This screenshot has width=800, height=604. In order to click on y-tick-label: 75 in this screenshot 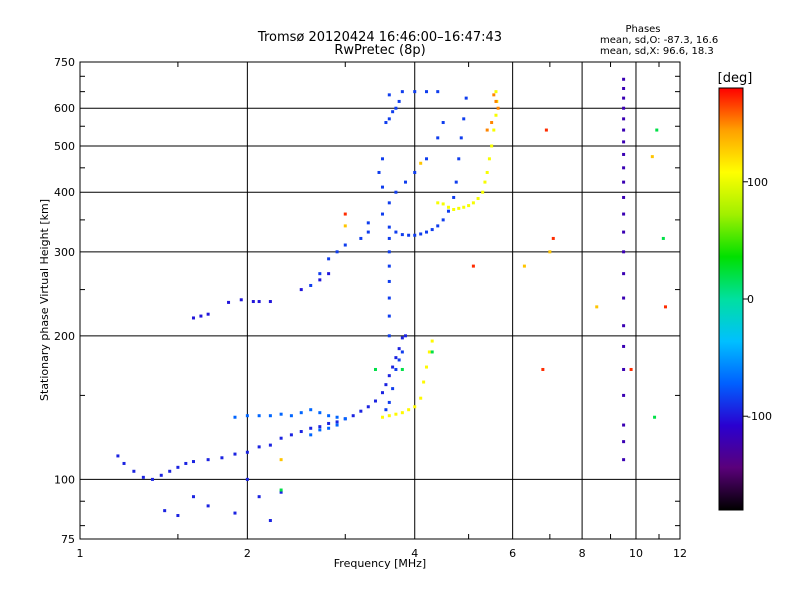, I will do `click(68, 539)`.